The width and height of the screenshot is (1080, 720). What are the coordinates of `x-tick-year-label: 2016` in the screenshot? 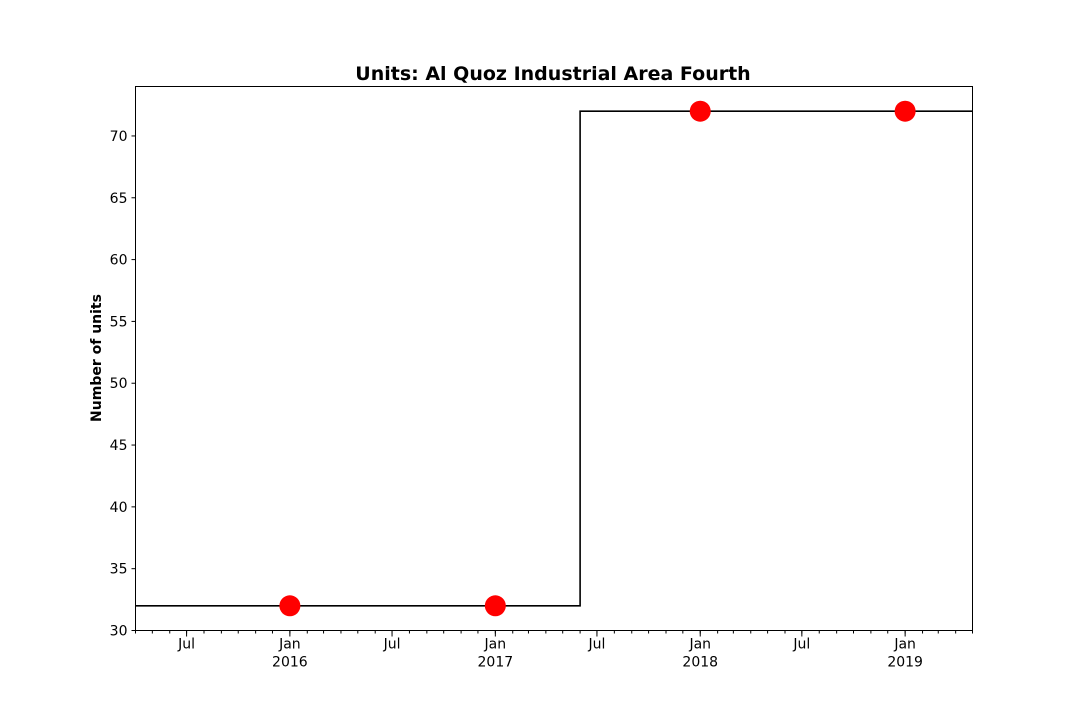 It's located at (290, 663).